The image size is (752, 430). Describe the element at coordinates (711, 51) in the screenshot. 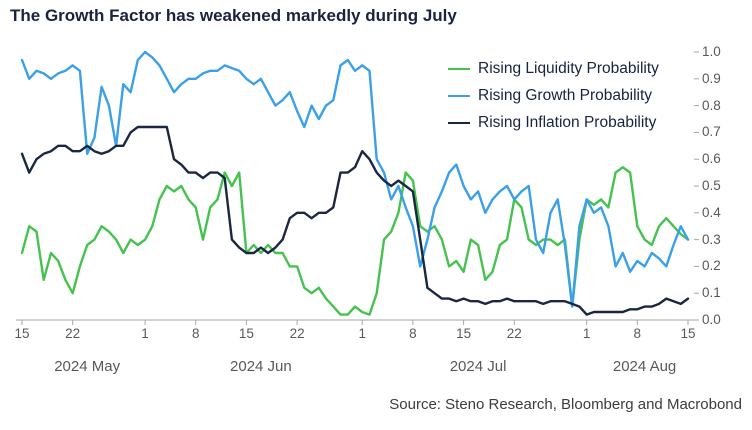

I see `y-tick-label: 1.0` at that location.